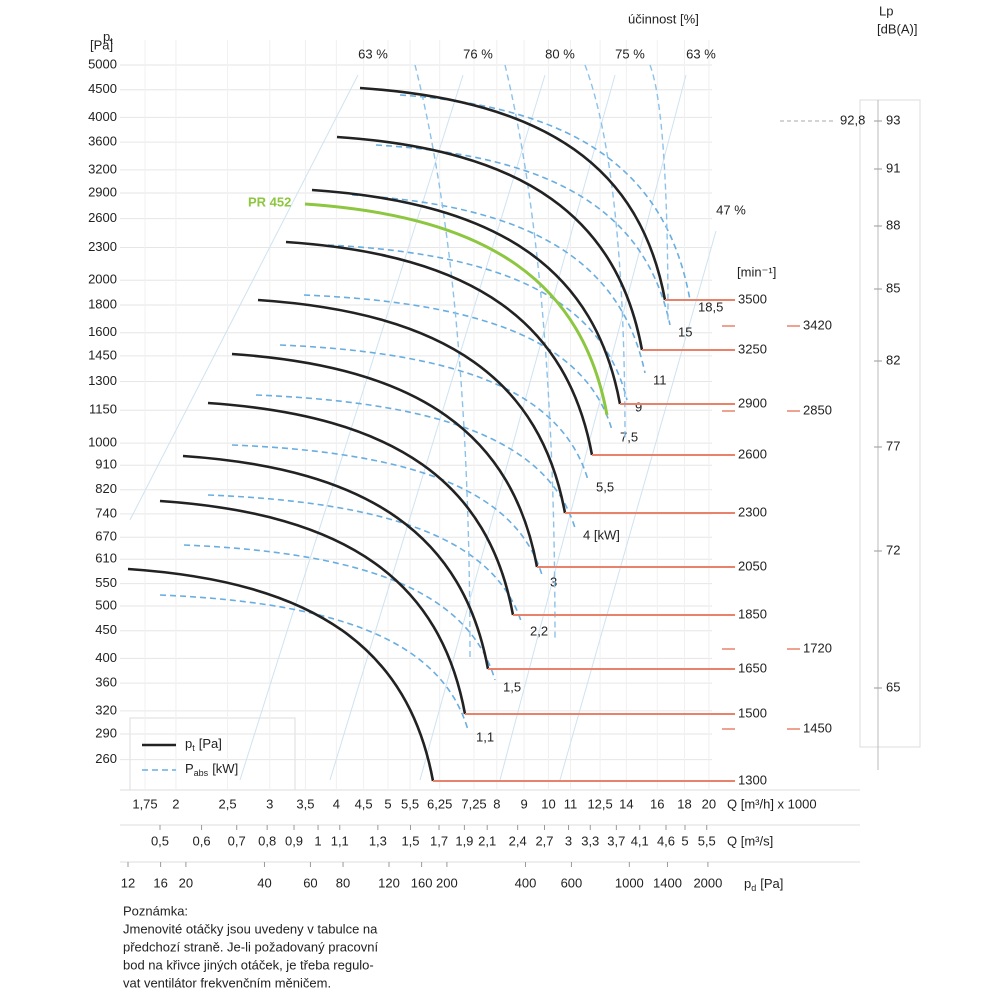 The image size is (1000, 1000). What do you see at coordinates (464, 840) in the screenshot?
I see `x-tick-label: 1,9` at bounding box center [464, 840].